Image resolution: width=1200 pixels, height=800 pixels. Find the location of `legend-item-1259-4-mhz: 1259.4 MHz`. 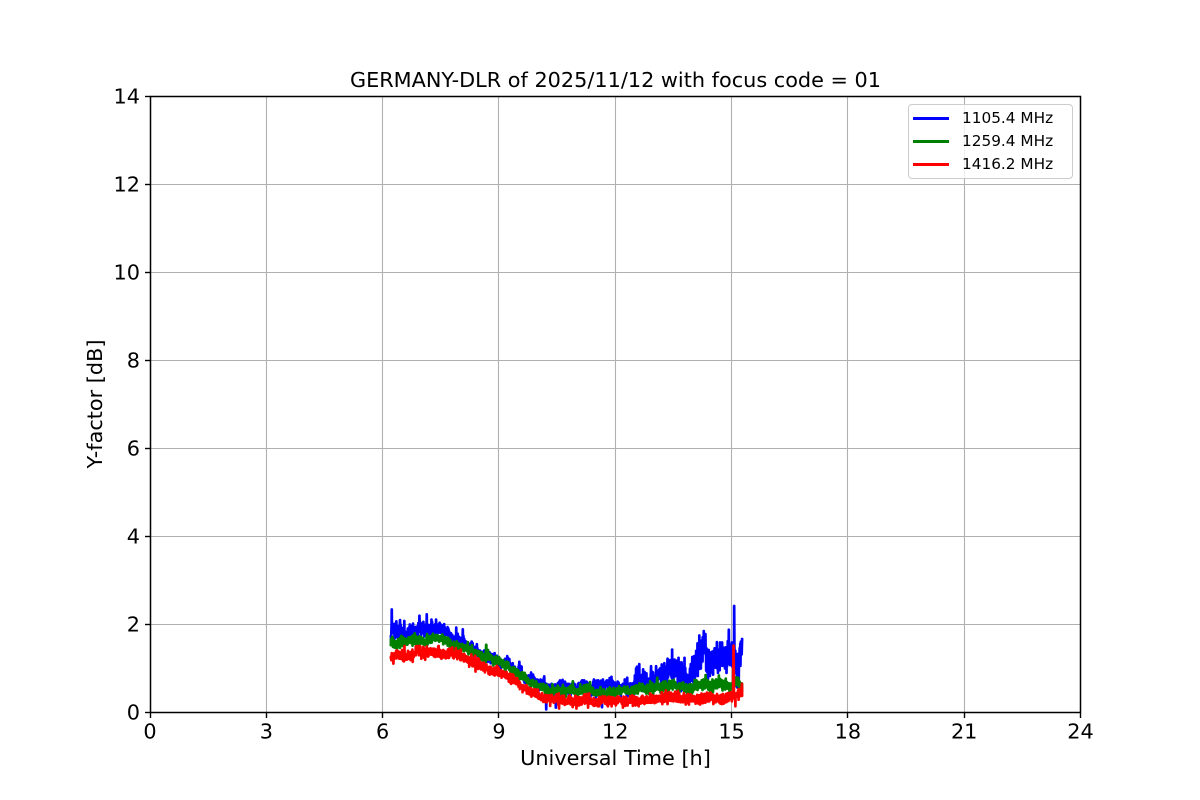

legend-item-1259-4-mhz: 1259.4 MHz is located at coordinates (990, 140).